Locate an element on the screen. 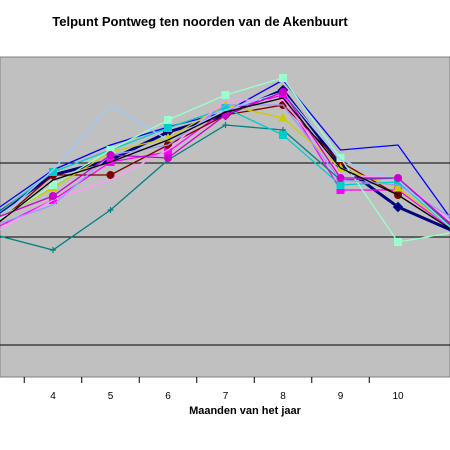 This screenshot has height=450, width=450. x-tick-label-8: 8 is located at coordinates (283, 396).